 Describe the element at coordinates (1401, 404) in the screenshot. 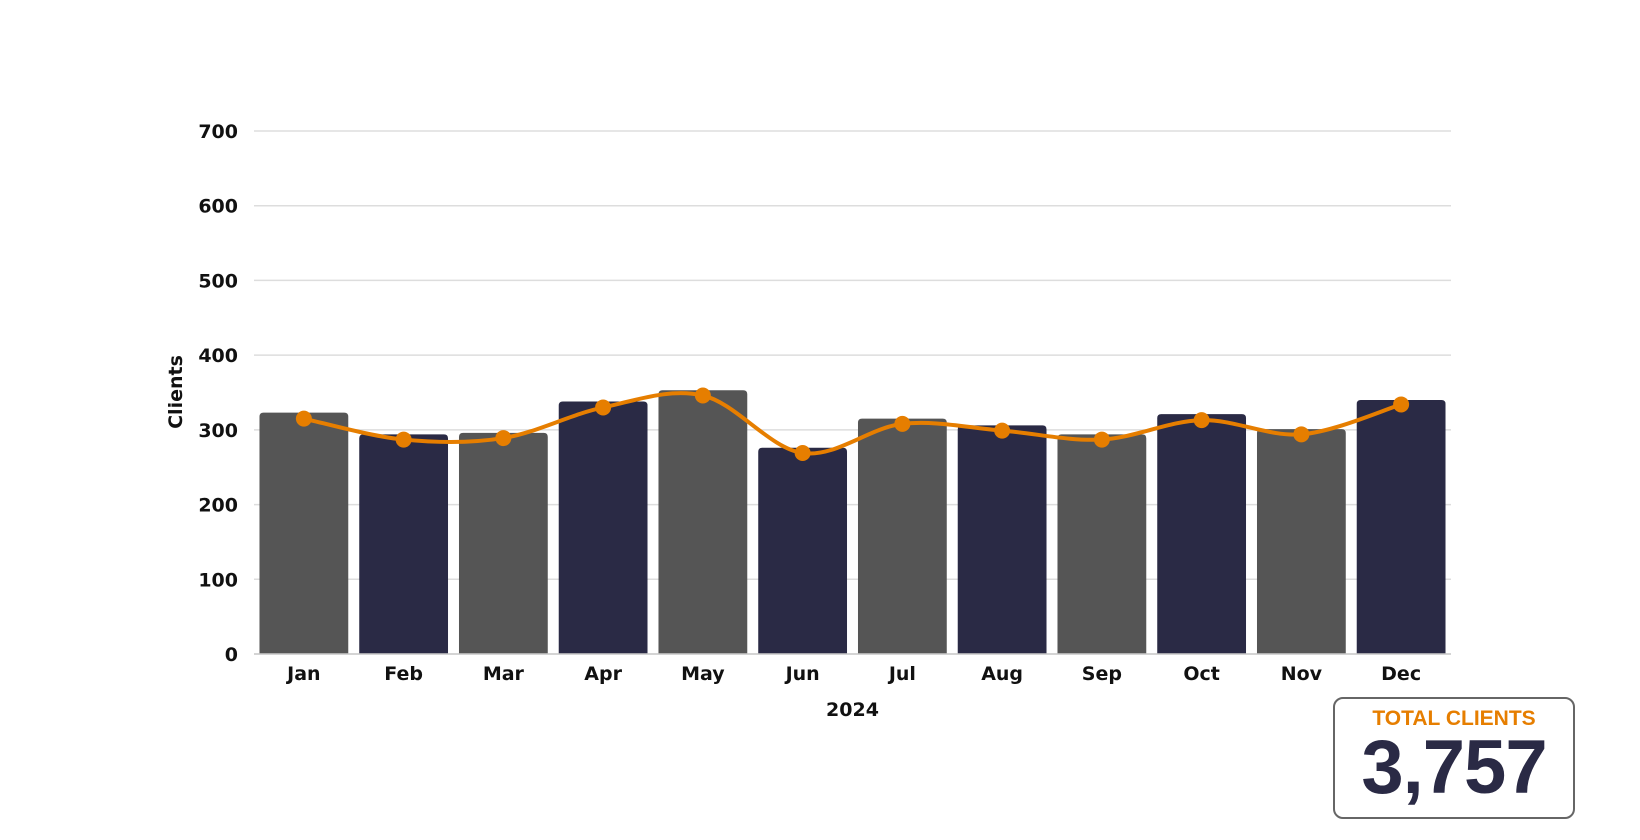

I see `line-point-dec` at that location.